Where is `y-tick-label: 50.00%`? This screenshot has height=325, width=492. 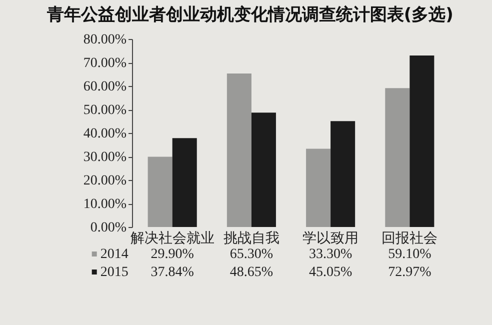
y-tick-label: 50.00% is located at coordinates (105, 110).